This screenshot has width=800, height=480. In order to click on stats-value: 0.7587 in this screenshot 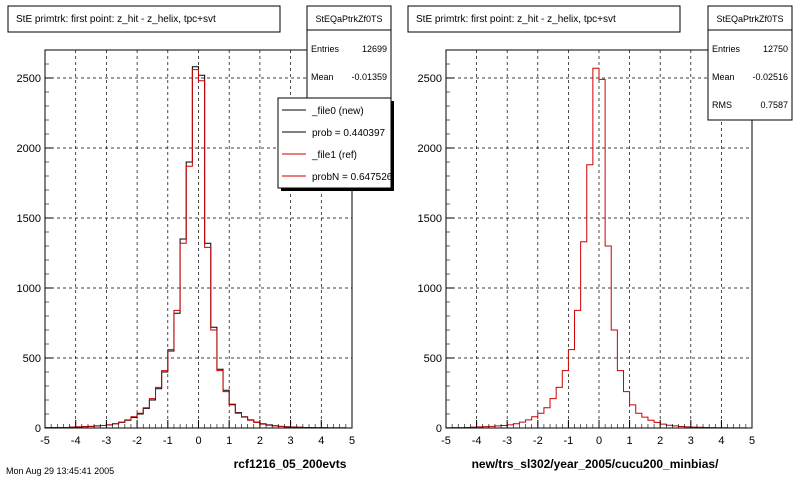, I will do `click(774, 105)`.